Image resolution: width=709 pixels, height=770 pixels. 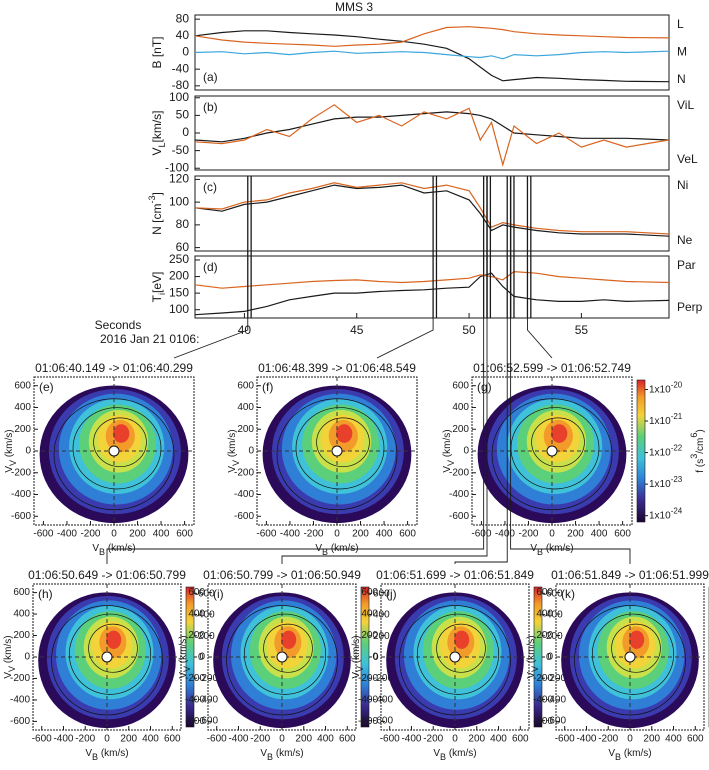 What do you see at coordinates (666, 419) in the screenshot?
I see `colorbar-tick-label: 1x10⁻²¹` at bounding box center [666, 419].